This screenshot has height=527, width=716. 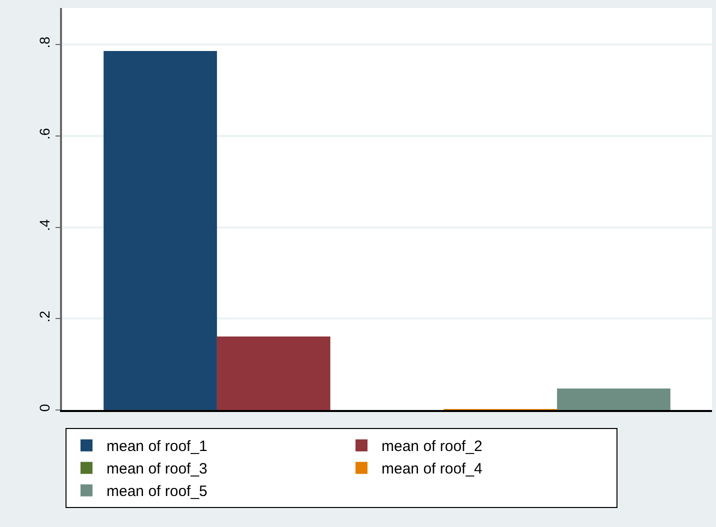 I want to click on legend-label: mean of roof_3, so click(x=157, y=469).